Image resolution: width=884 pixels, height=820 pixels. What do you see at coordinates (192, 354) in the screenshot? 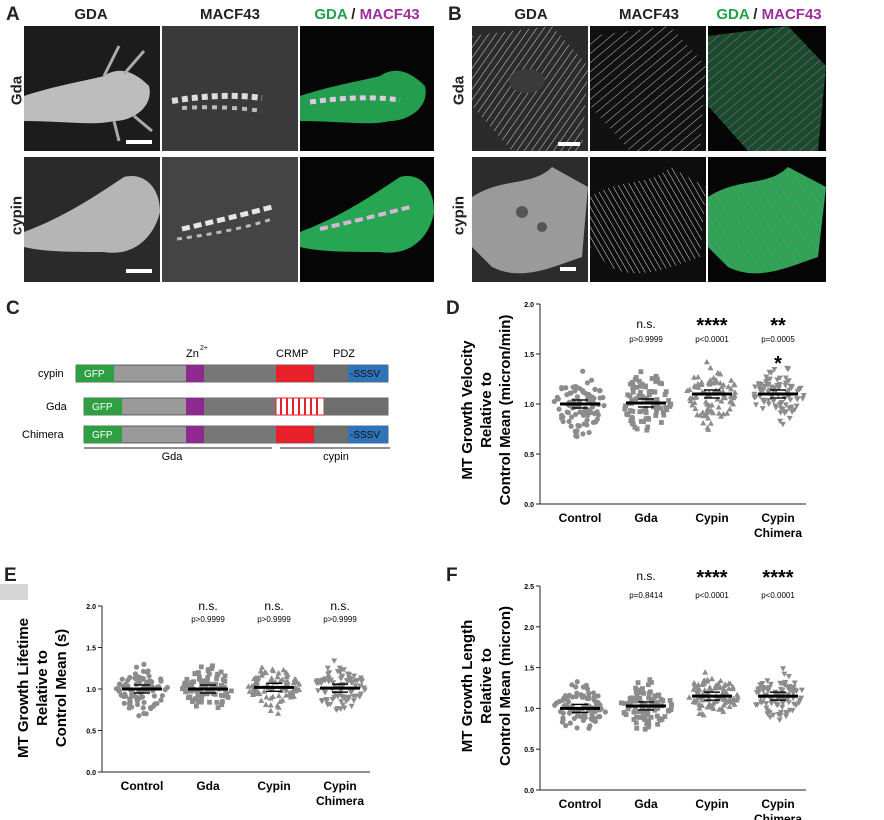
I see `zn-label: Zn` at bounding box center [192, 354].